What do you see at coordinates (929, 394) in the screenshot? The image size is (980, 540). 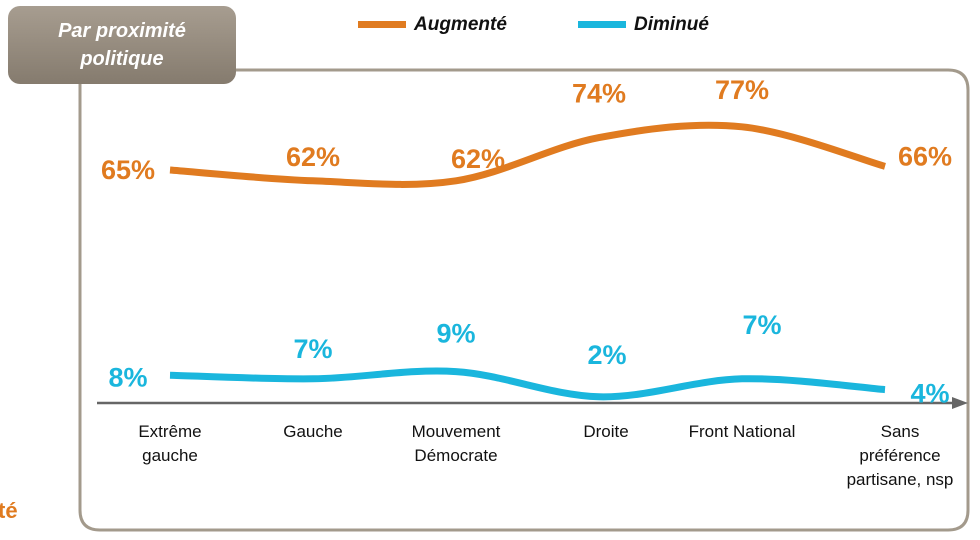 I see `data-label: 4%` at bounding box center [929, 394].